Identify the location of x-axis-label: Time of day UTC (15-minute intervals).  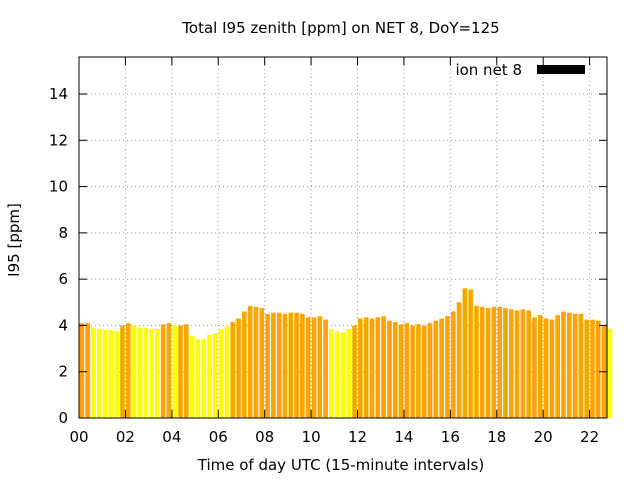
(340, 465).